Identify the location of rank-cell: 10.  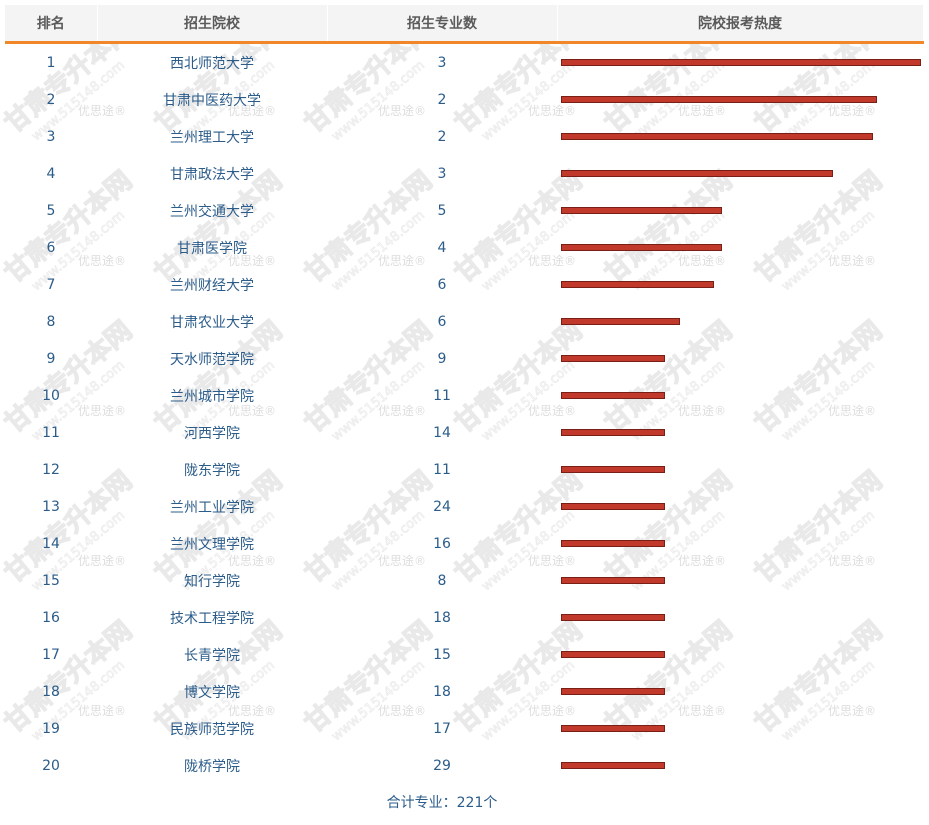
(51, 395).